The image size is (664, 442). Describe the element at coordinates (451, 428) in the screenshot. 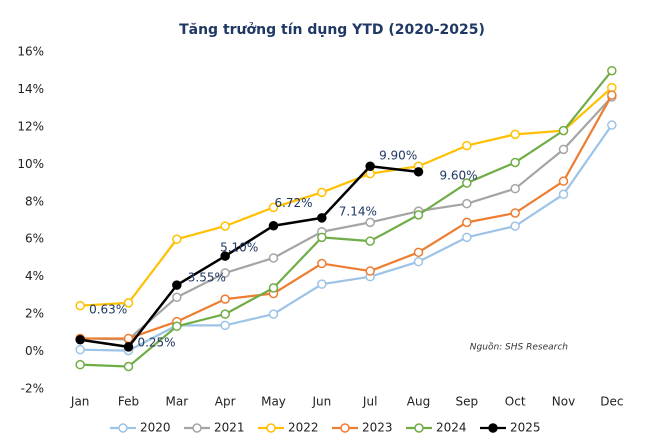

I see `legend-label: 2024` at that location.